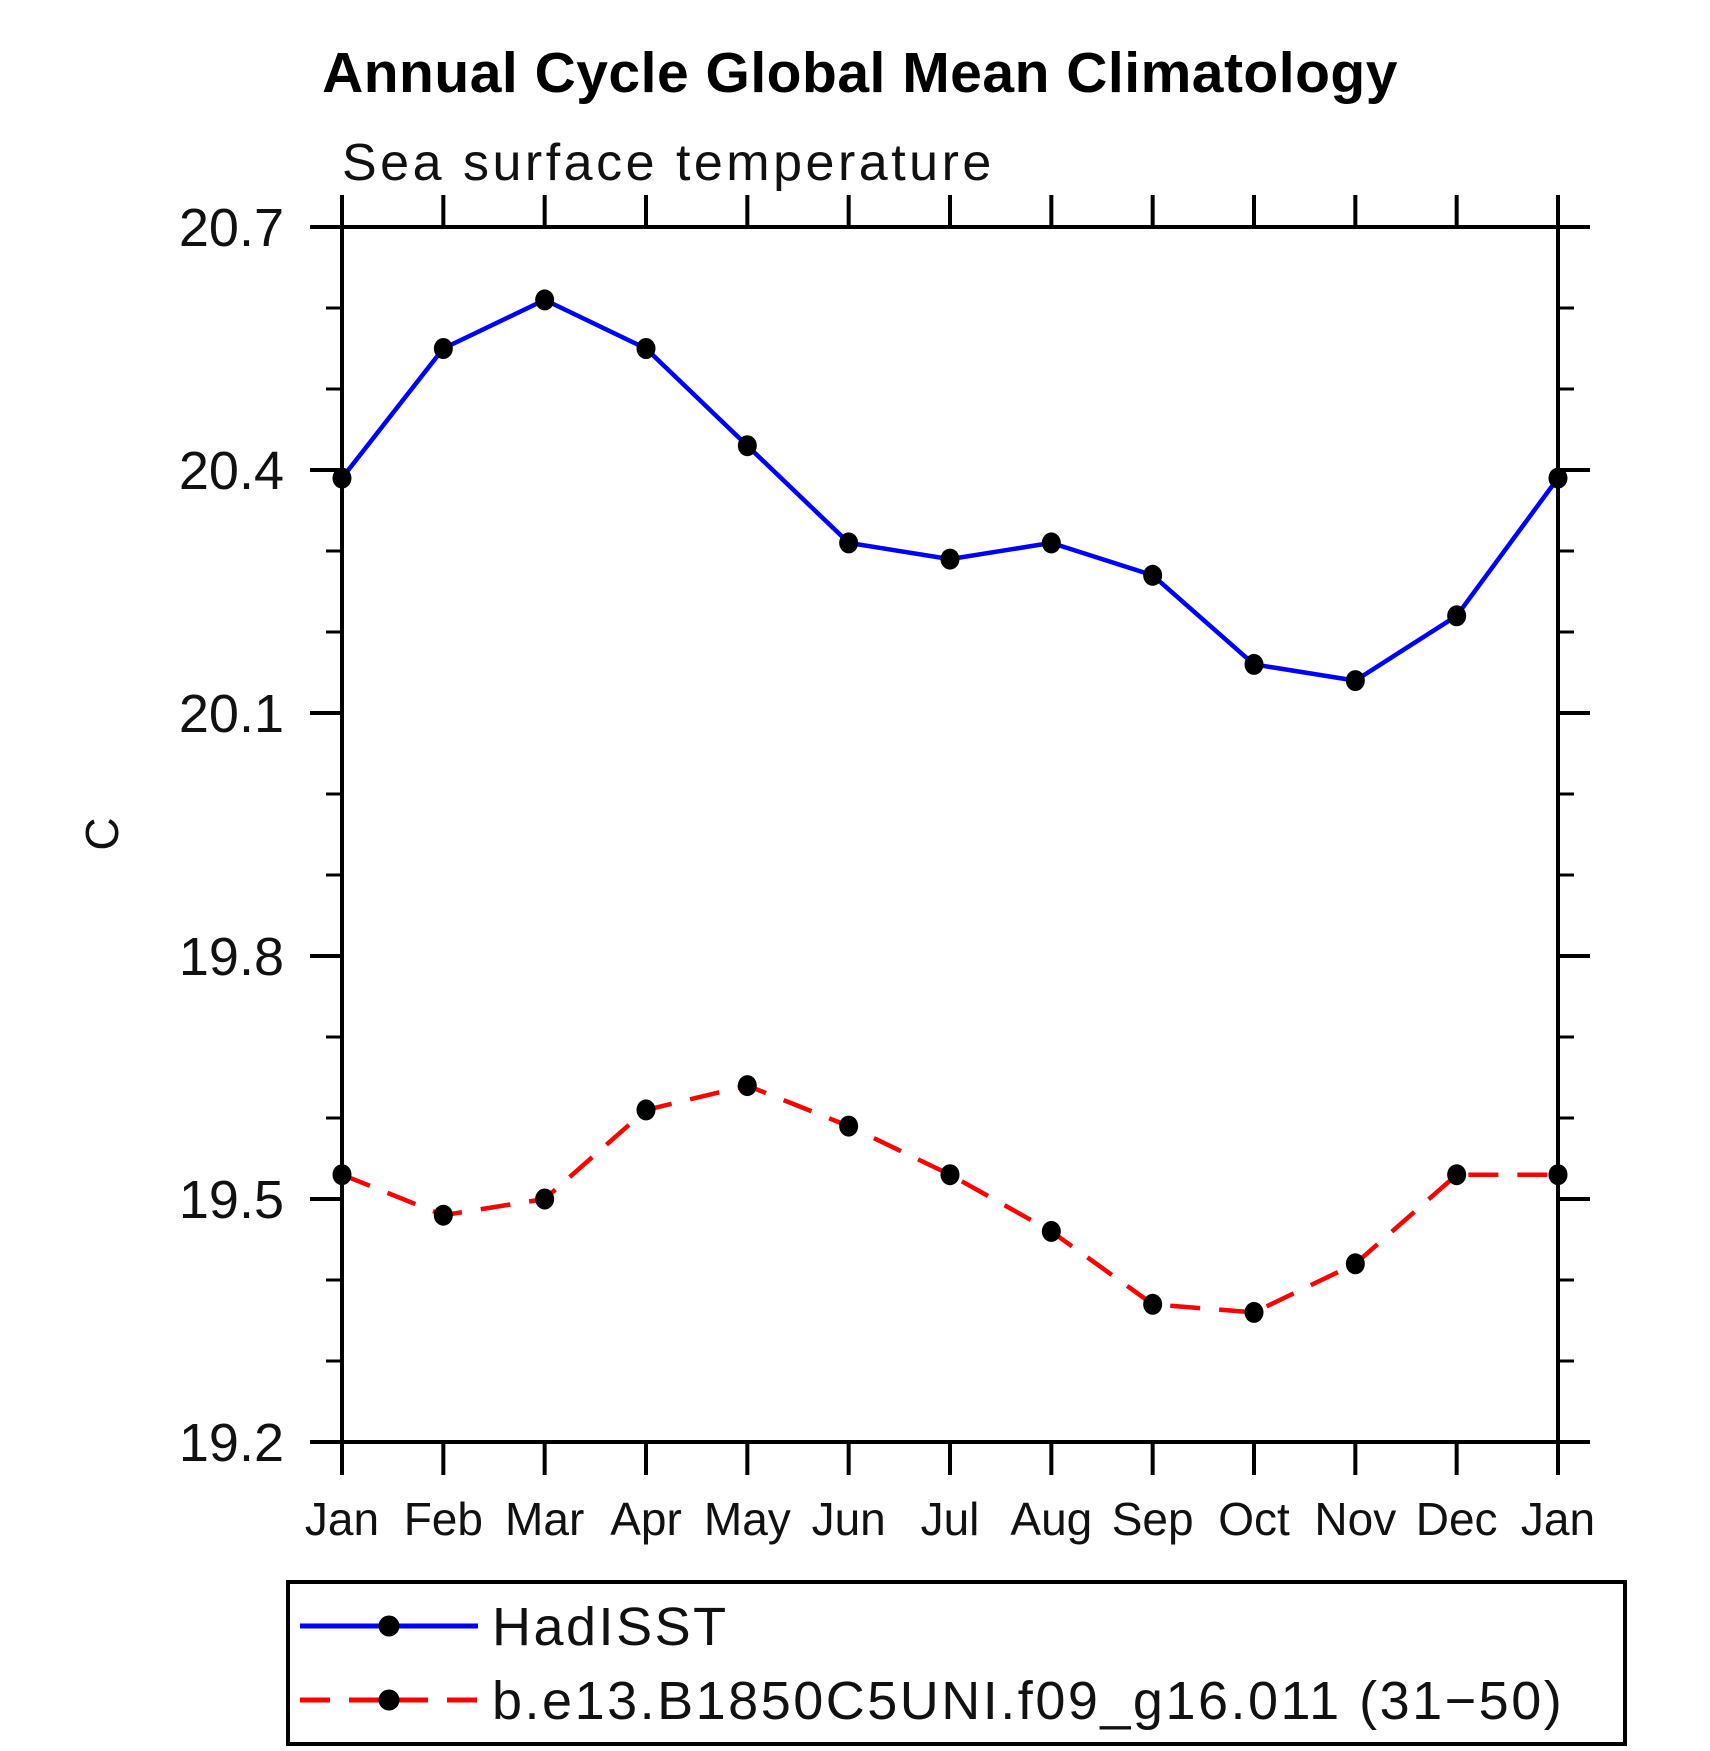 The image size is (1710, 1751). Describe the element at coordinates (231, 1443) in the screenshot. I see `y-tick-label: 19.2` at that location.